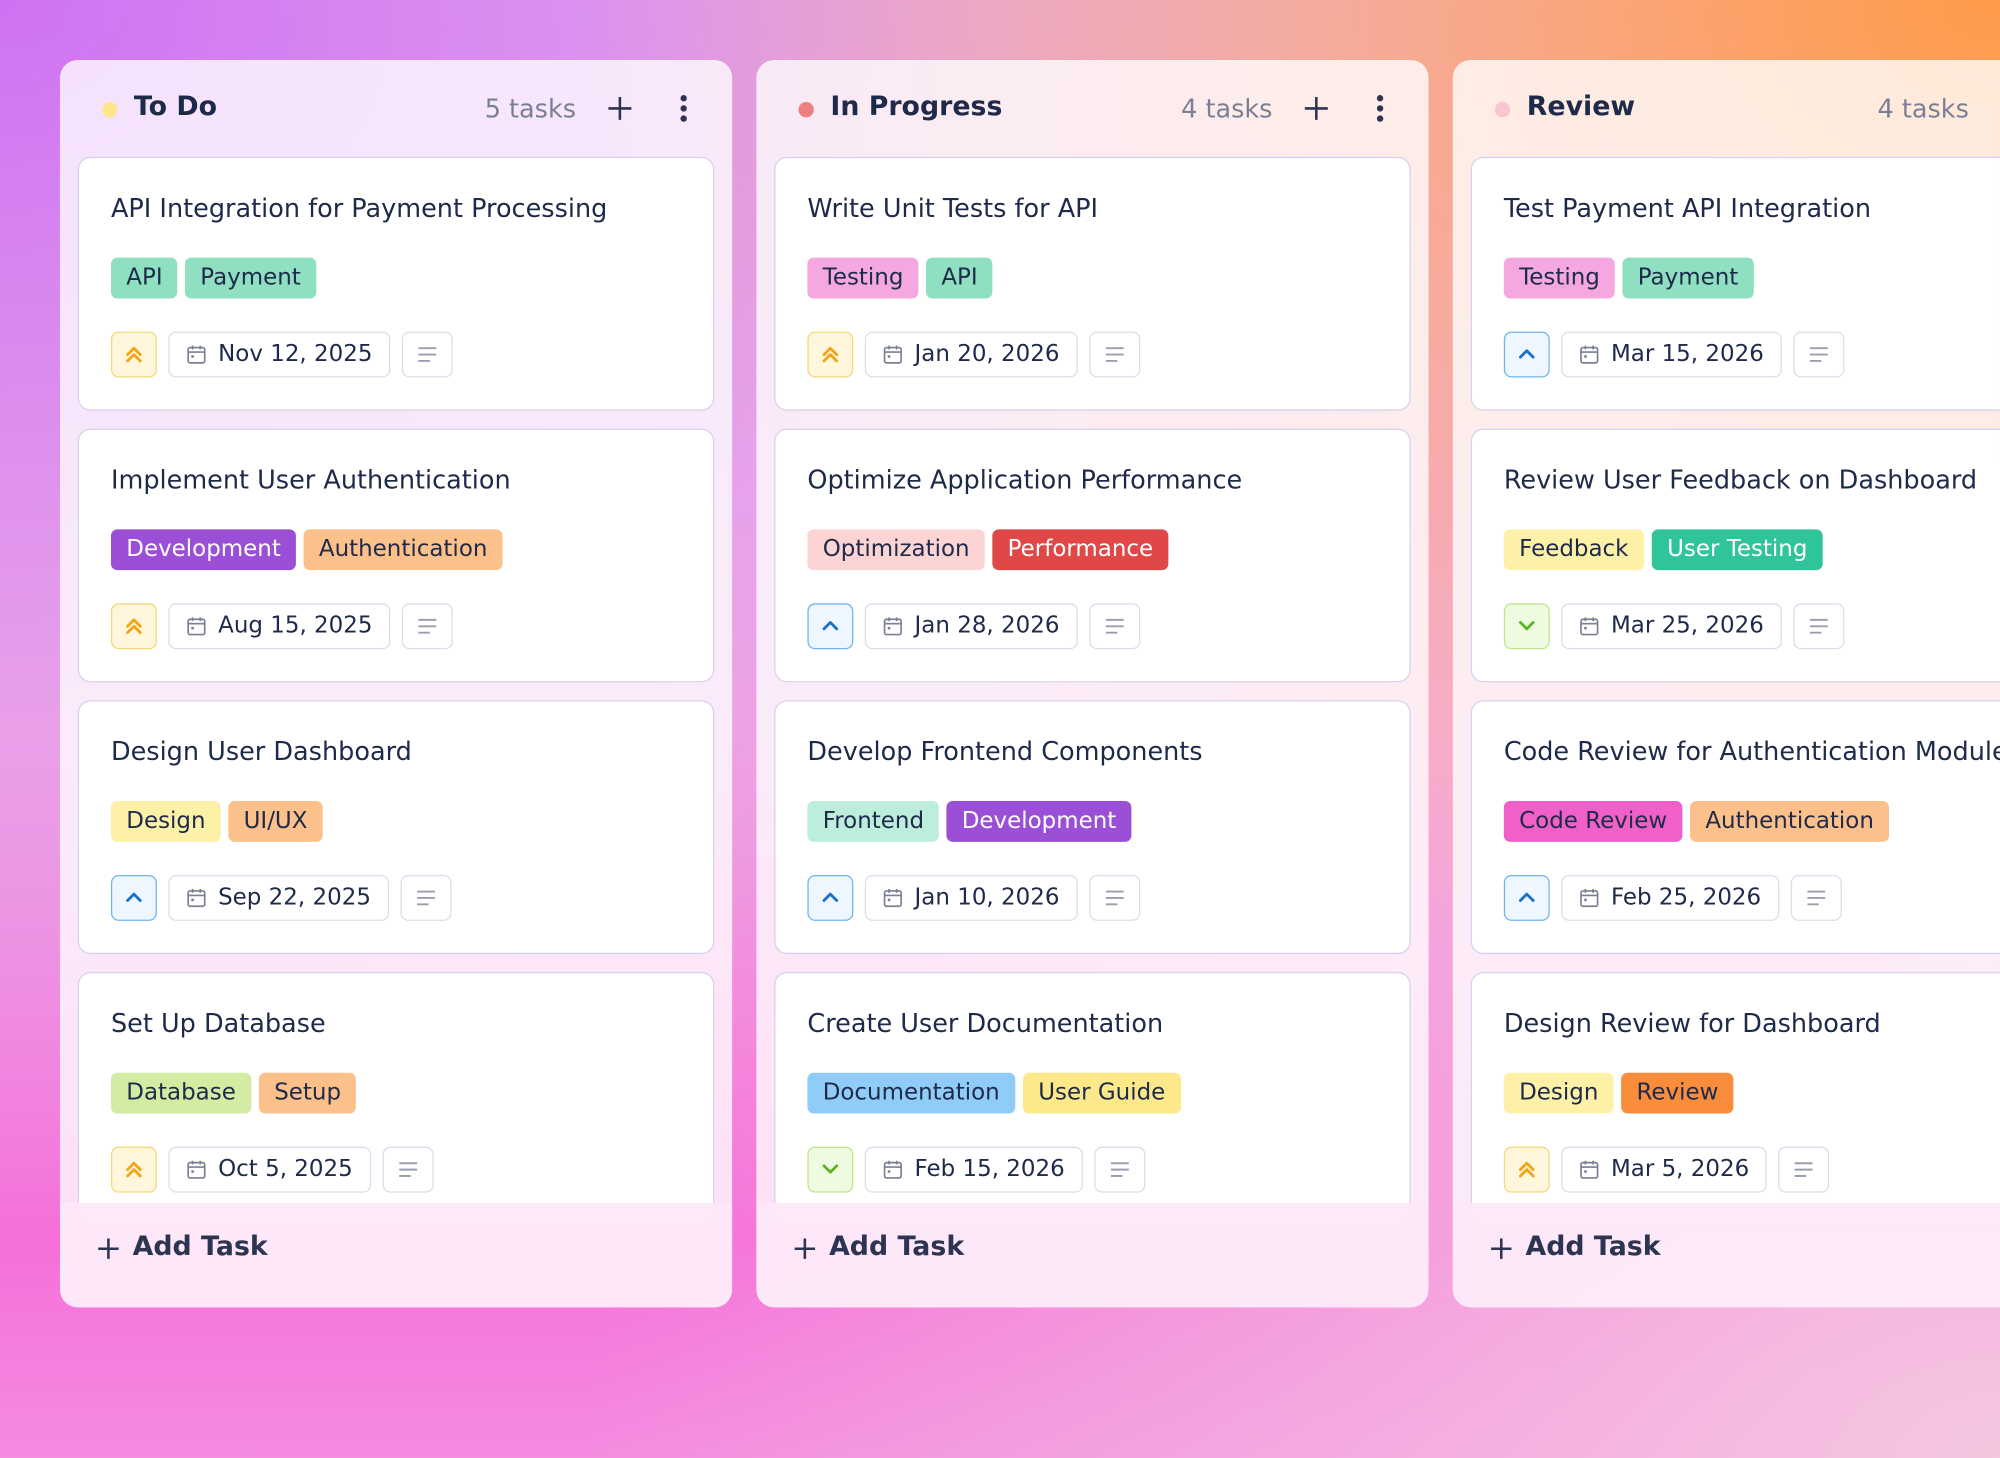  What do you see at coordinates (989, 1169) in the screenshot?
I see `due-date: Feb 15, 2026` at bounding box center [989, 1169].